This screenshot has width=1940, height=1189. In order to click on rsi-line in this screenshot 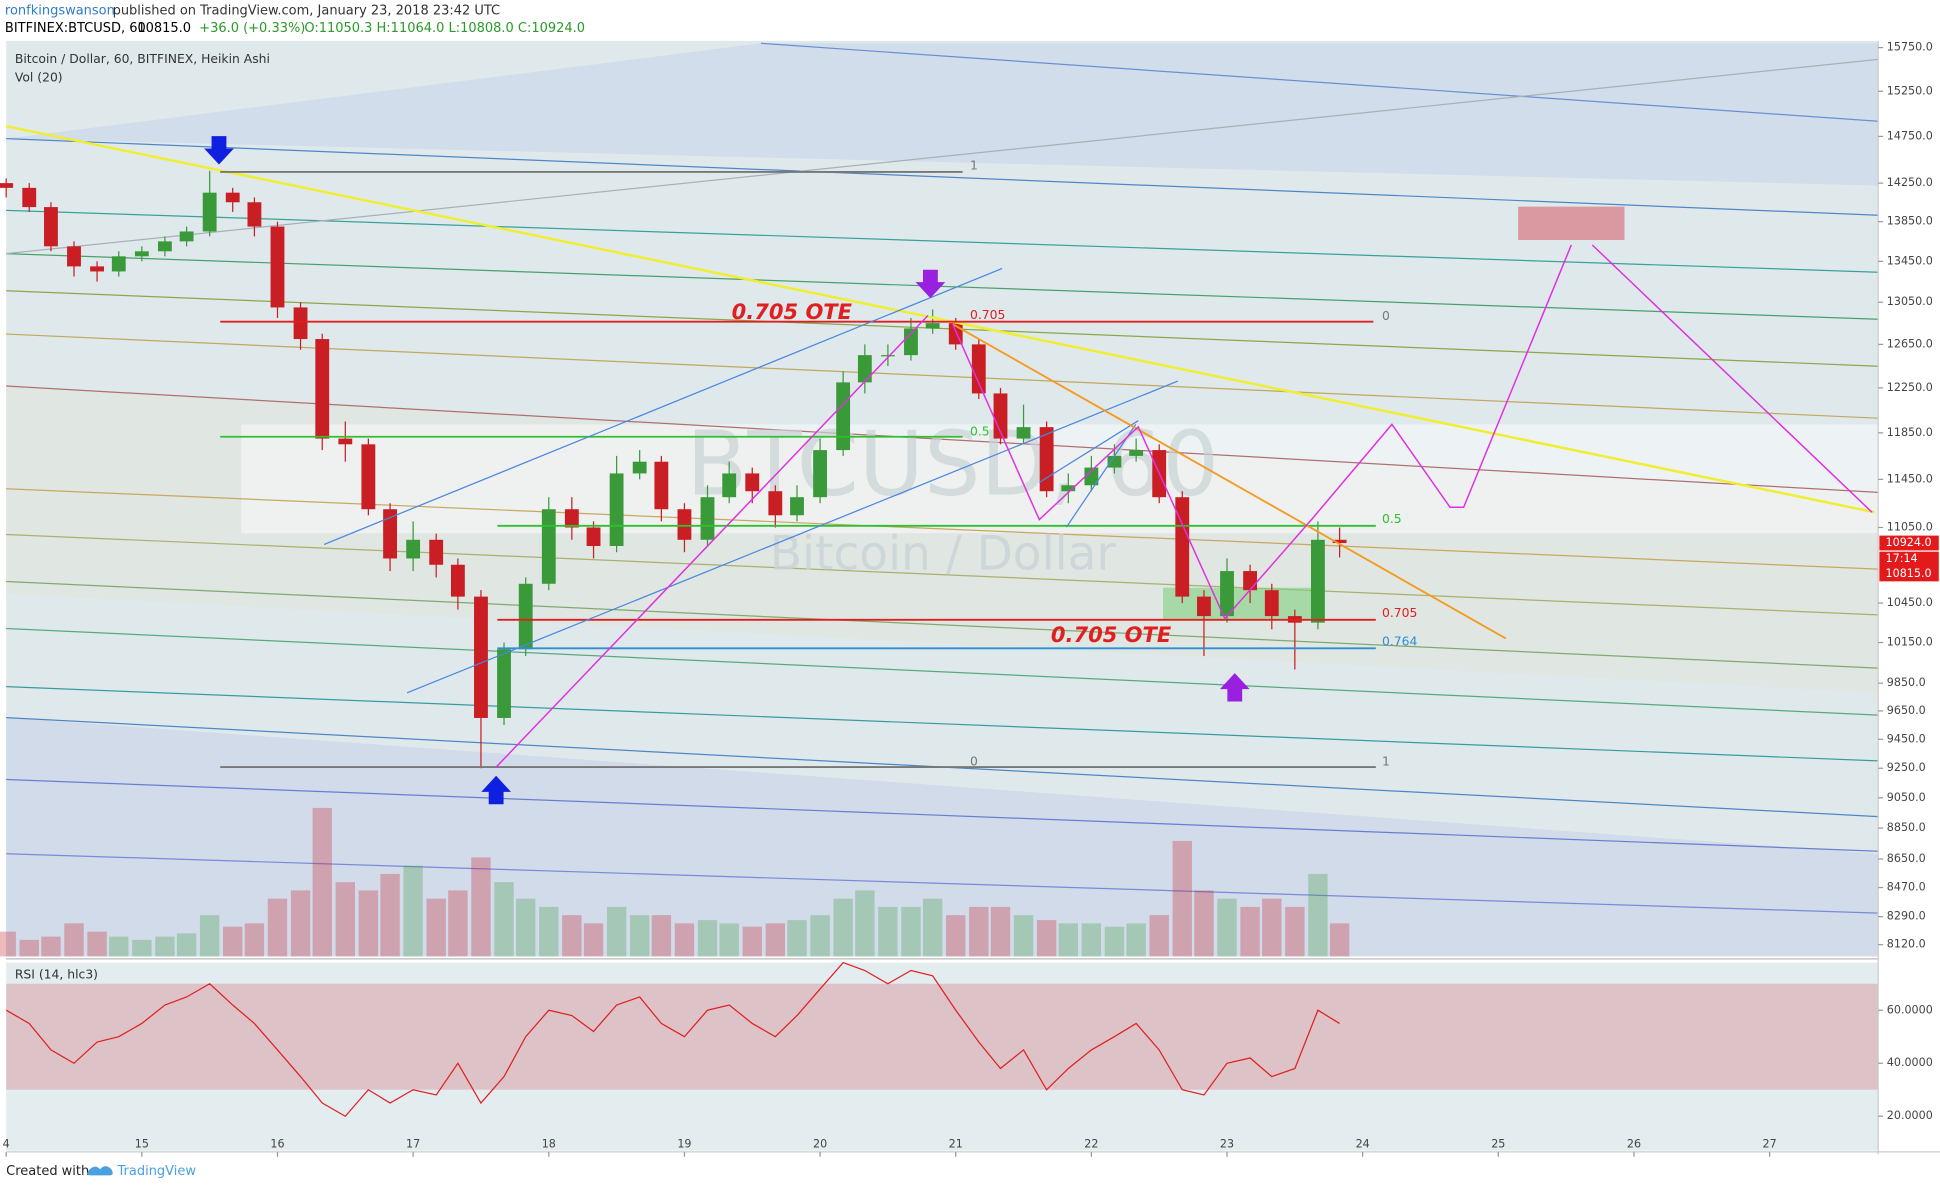, I will do `click(672, 1039)`.